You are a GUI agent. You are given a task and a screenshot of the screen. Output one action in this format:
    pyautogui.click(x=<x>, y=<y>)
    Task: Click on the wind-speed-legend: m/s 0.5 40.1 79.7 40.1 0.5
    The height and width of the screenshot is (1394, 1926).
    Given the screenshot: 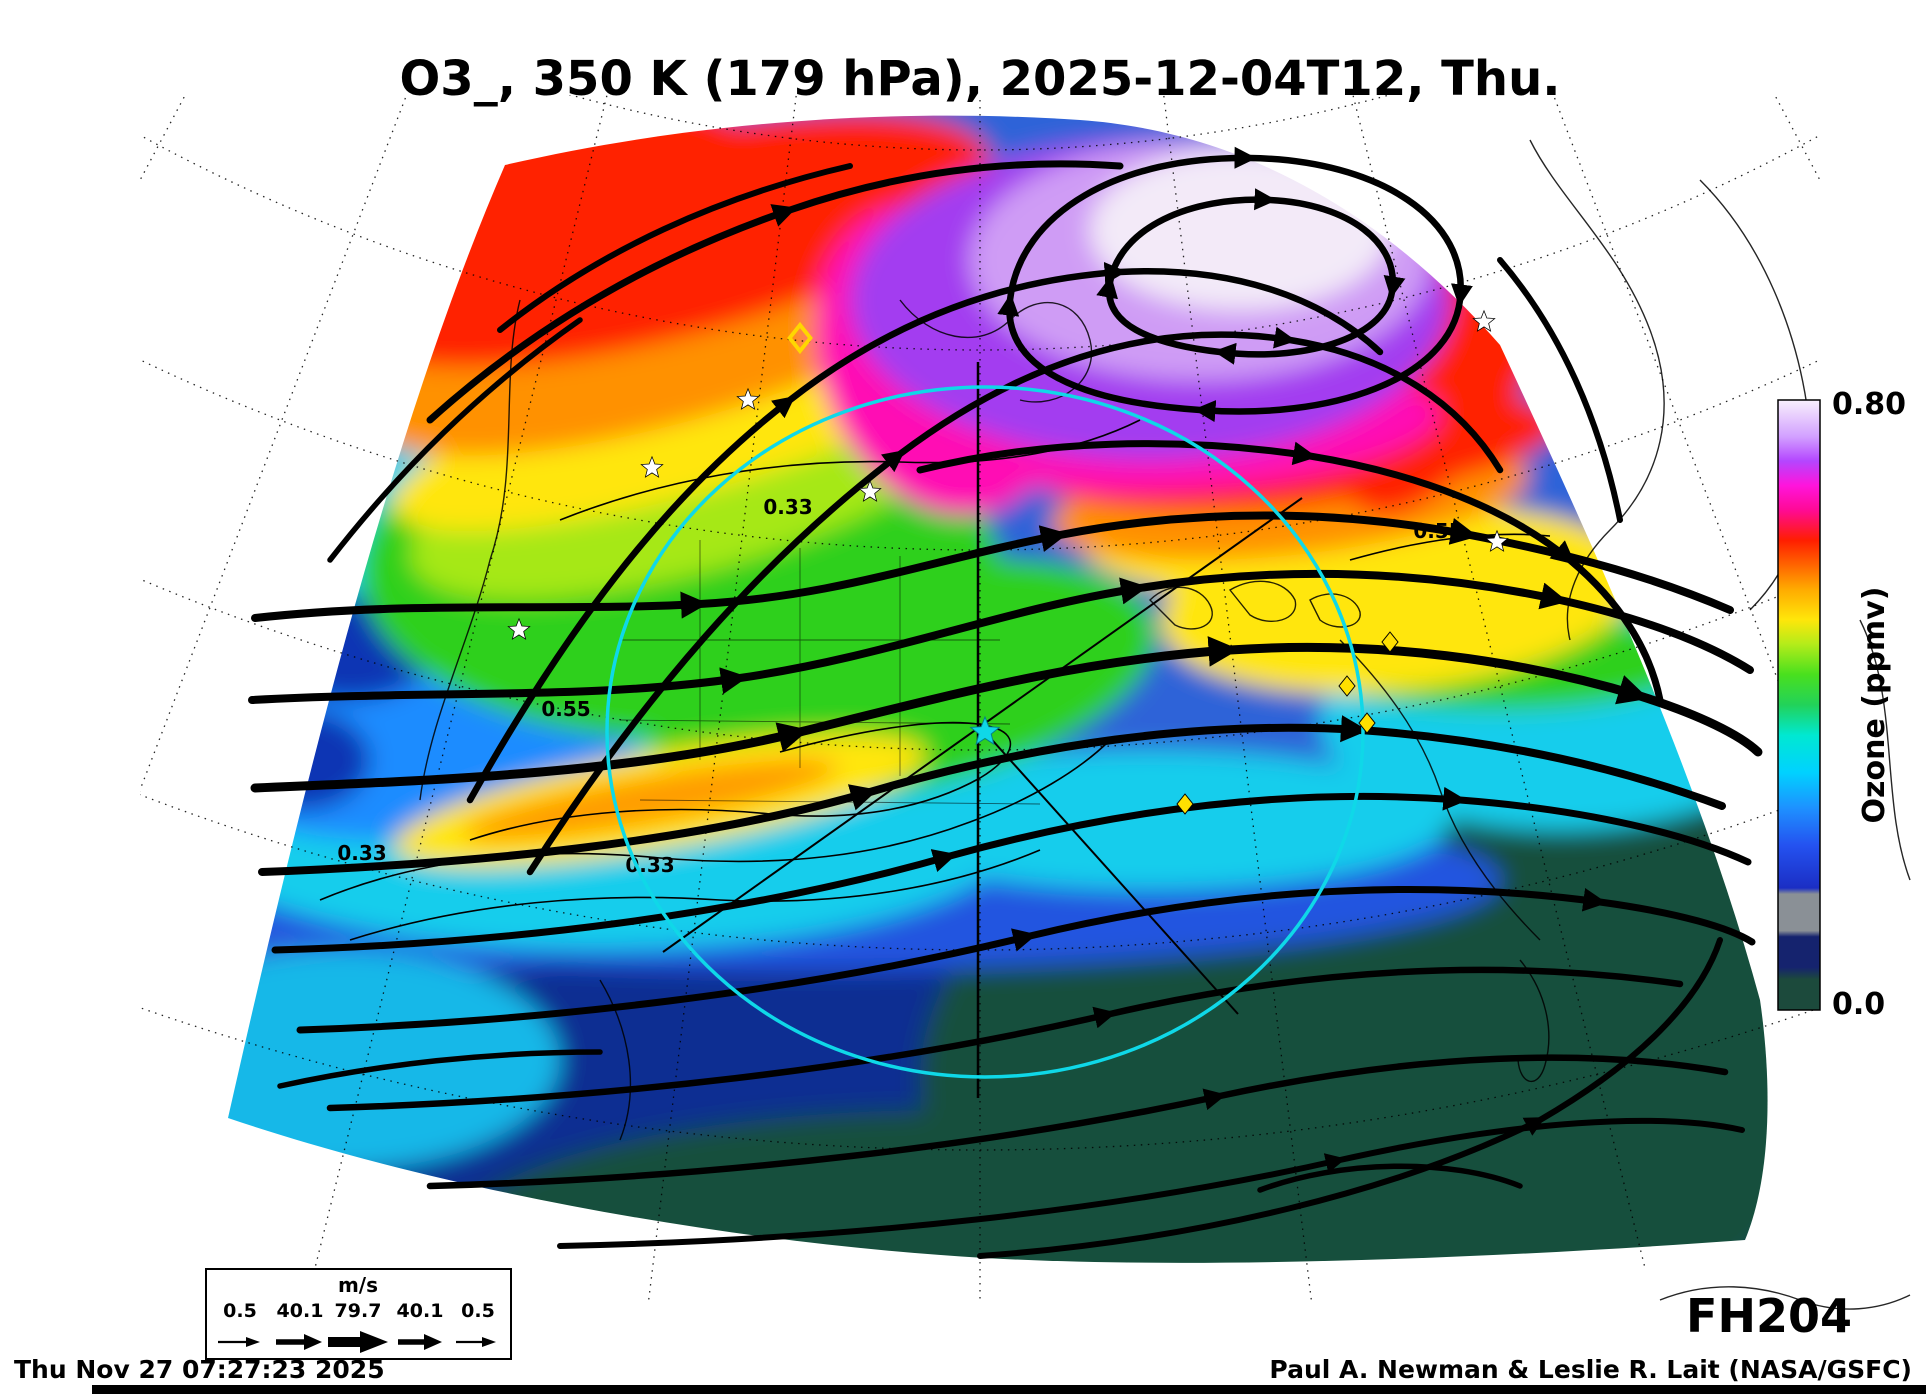 What is the action you would take?
    pyautogui.click(x=358, y=1314)
    